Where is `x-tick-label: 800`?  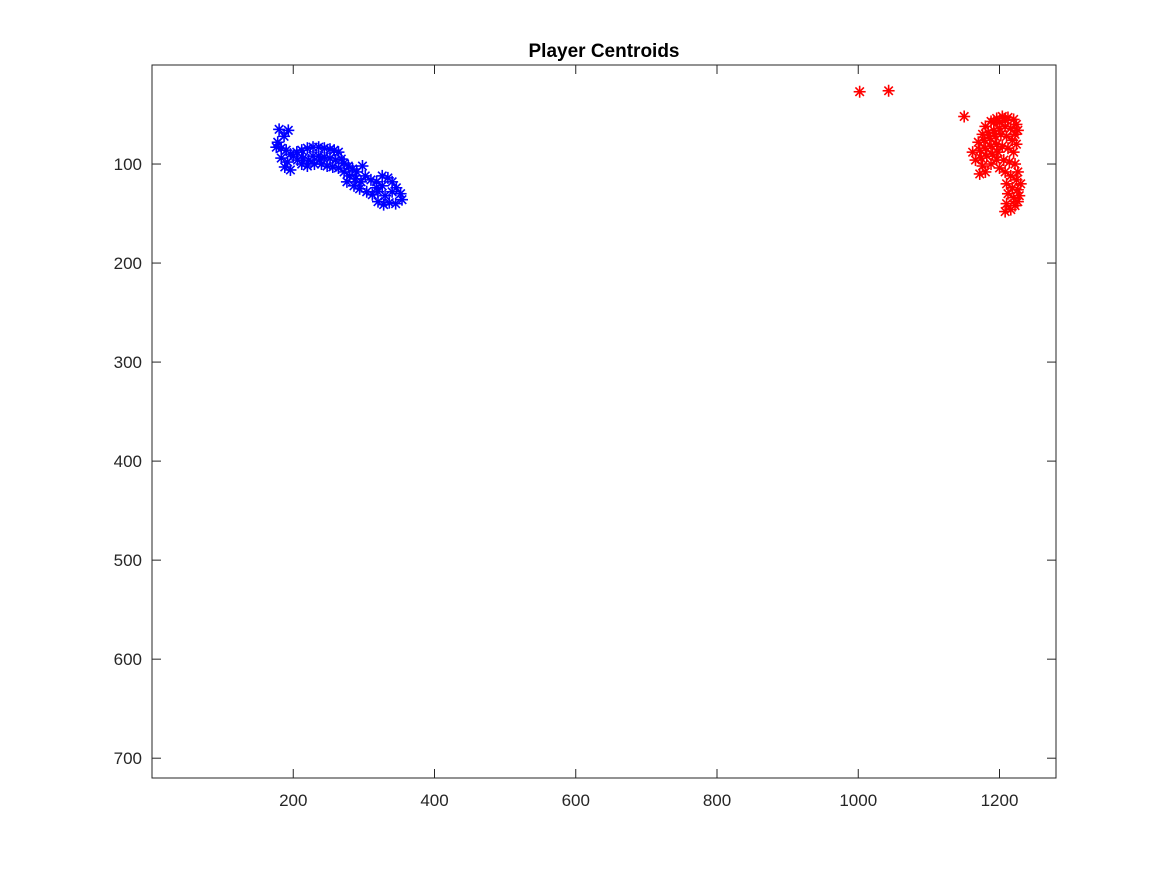 x-tick-label: 800 is located at coordinates (717, 800).